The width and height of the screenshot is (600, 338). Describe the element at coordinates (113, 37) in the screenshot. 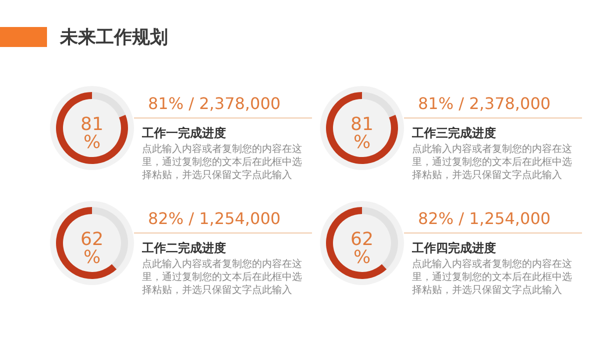

I see `text: 未来工作规划` at that location.